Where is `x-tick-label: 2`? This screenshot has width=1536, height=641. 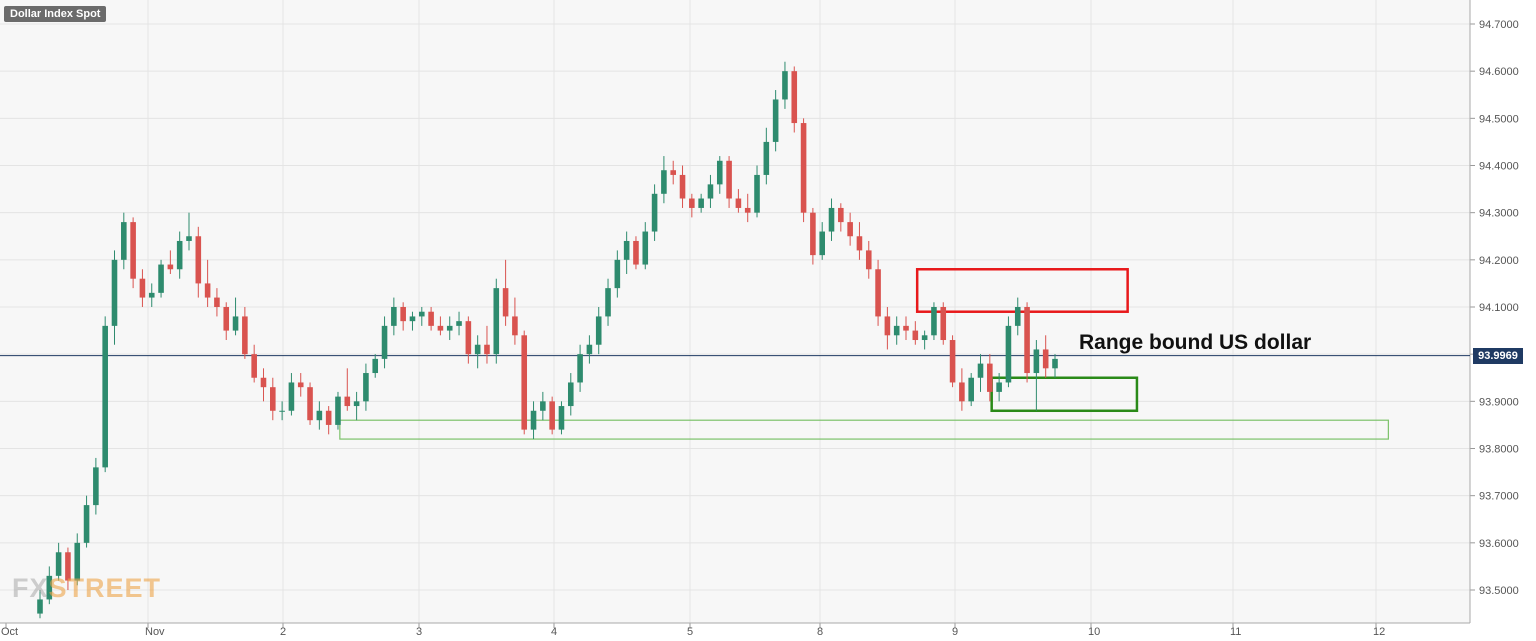
x-tick-label: 2 is located at coordinates (283, 632).